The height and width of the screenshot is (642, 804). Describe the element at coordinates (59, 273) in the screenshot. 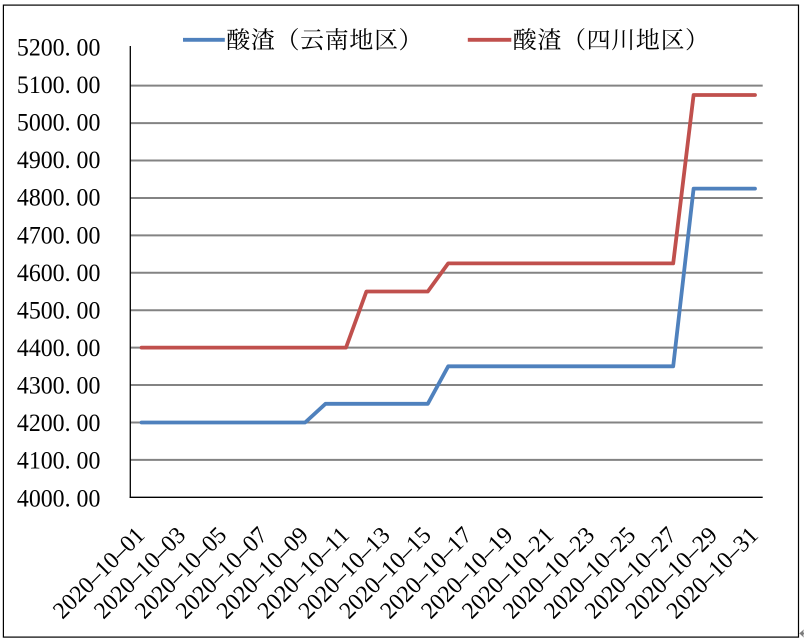

I see `svg-text: 4600. 00` at that location.